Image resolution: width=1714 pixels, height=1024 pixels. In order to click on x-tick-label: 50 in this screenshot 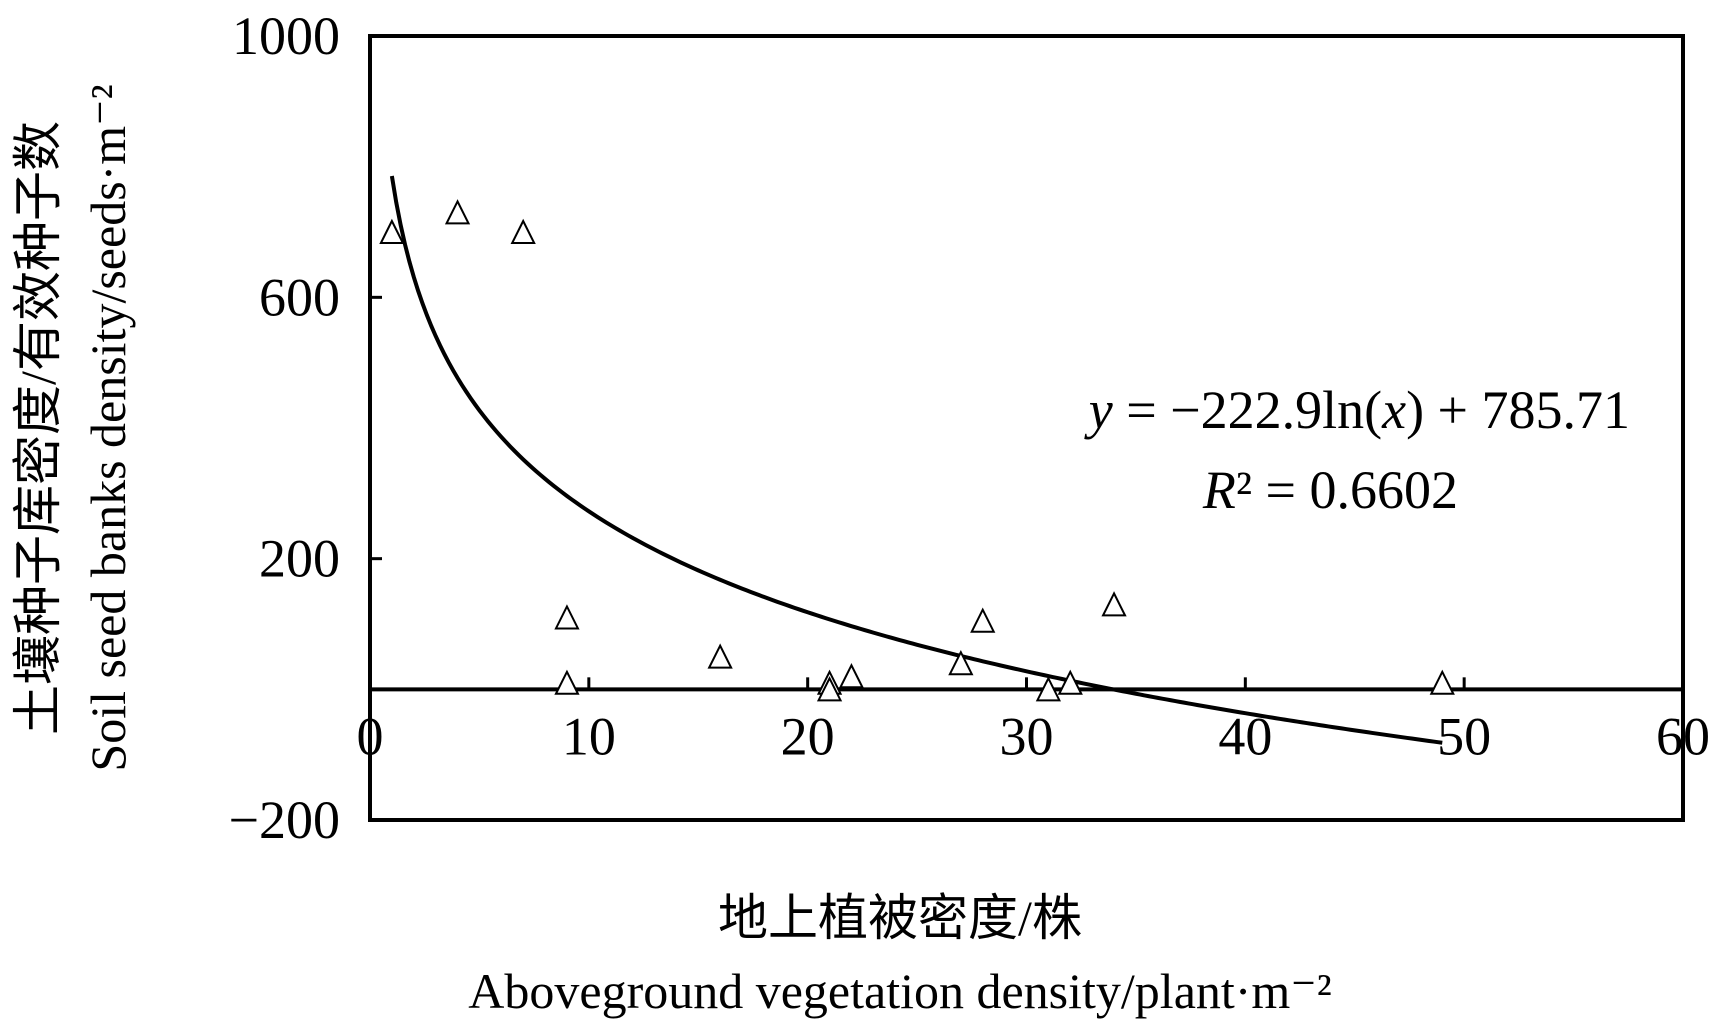, I will do `click(1464, 736)`.